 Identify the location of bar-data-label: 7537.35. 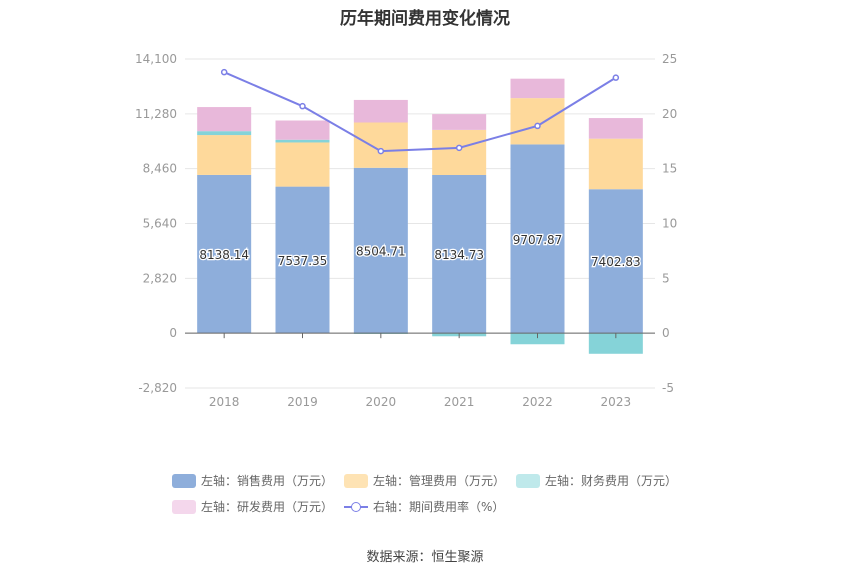
(303, 261).